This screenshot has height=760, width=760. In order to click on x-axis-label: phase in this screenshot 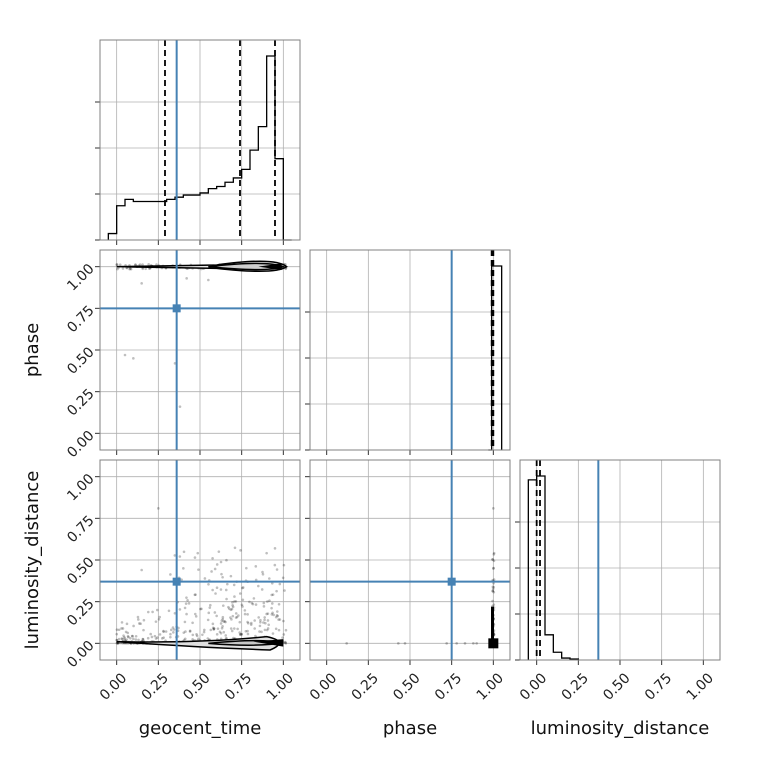, I will do `click(410, 728)`.